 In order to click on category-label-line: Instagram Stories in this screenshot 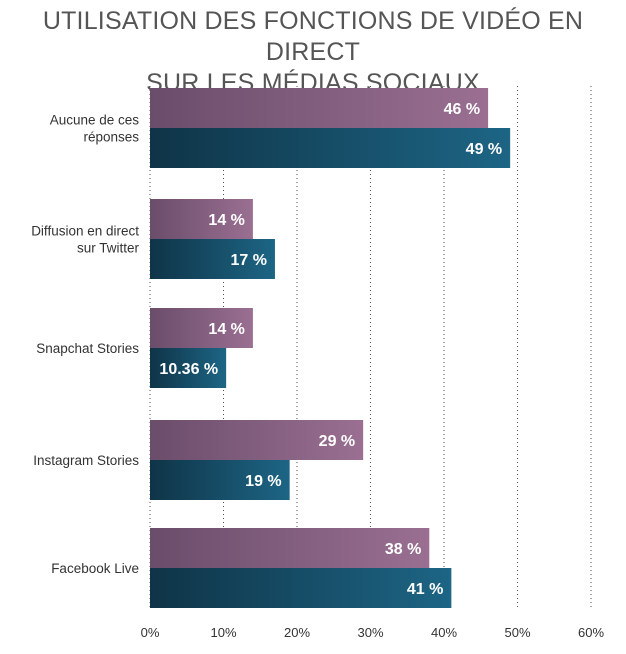, I will do `click(86, 460)`.